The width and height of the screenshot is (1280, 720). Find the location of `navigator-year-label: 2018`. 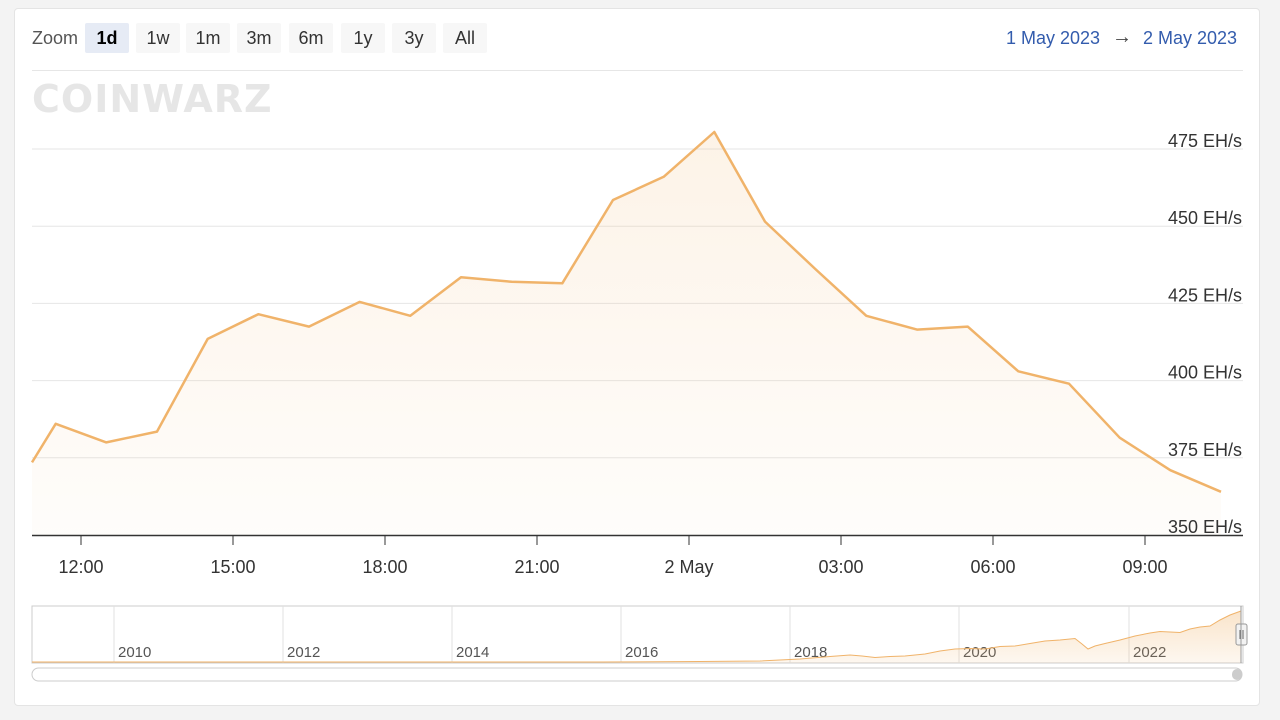

navigator-year-label: 2018 is located at coordinates (810, 652).